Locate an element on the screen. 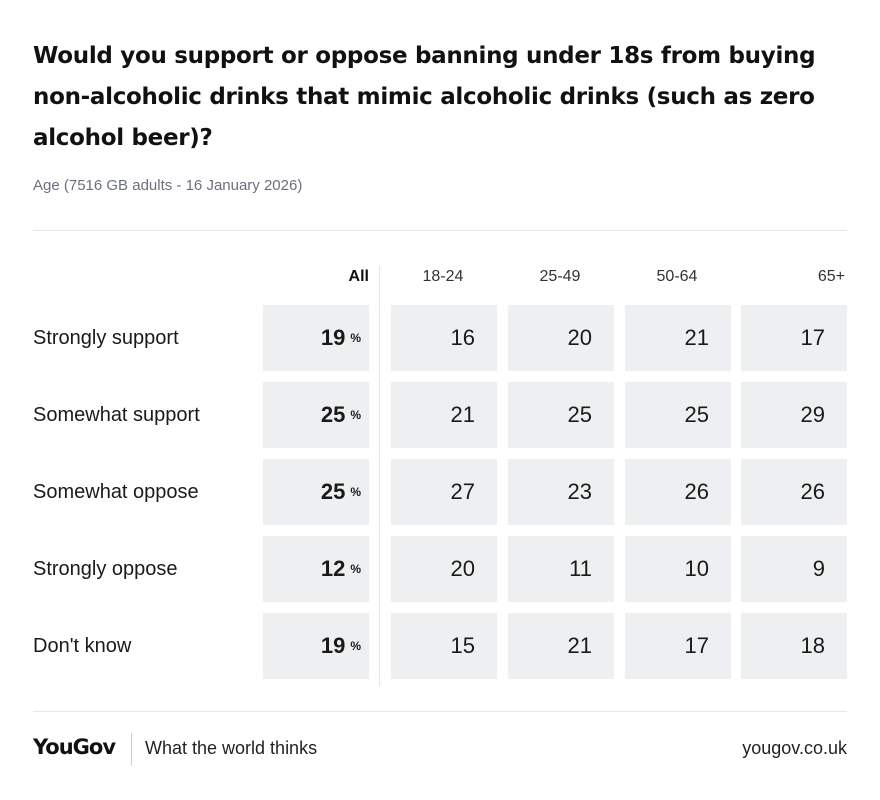  column-header-age: 50-64 is located at coordinates (677, 276).